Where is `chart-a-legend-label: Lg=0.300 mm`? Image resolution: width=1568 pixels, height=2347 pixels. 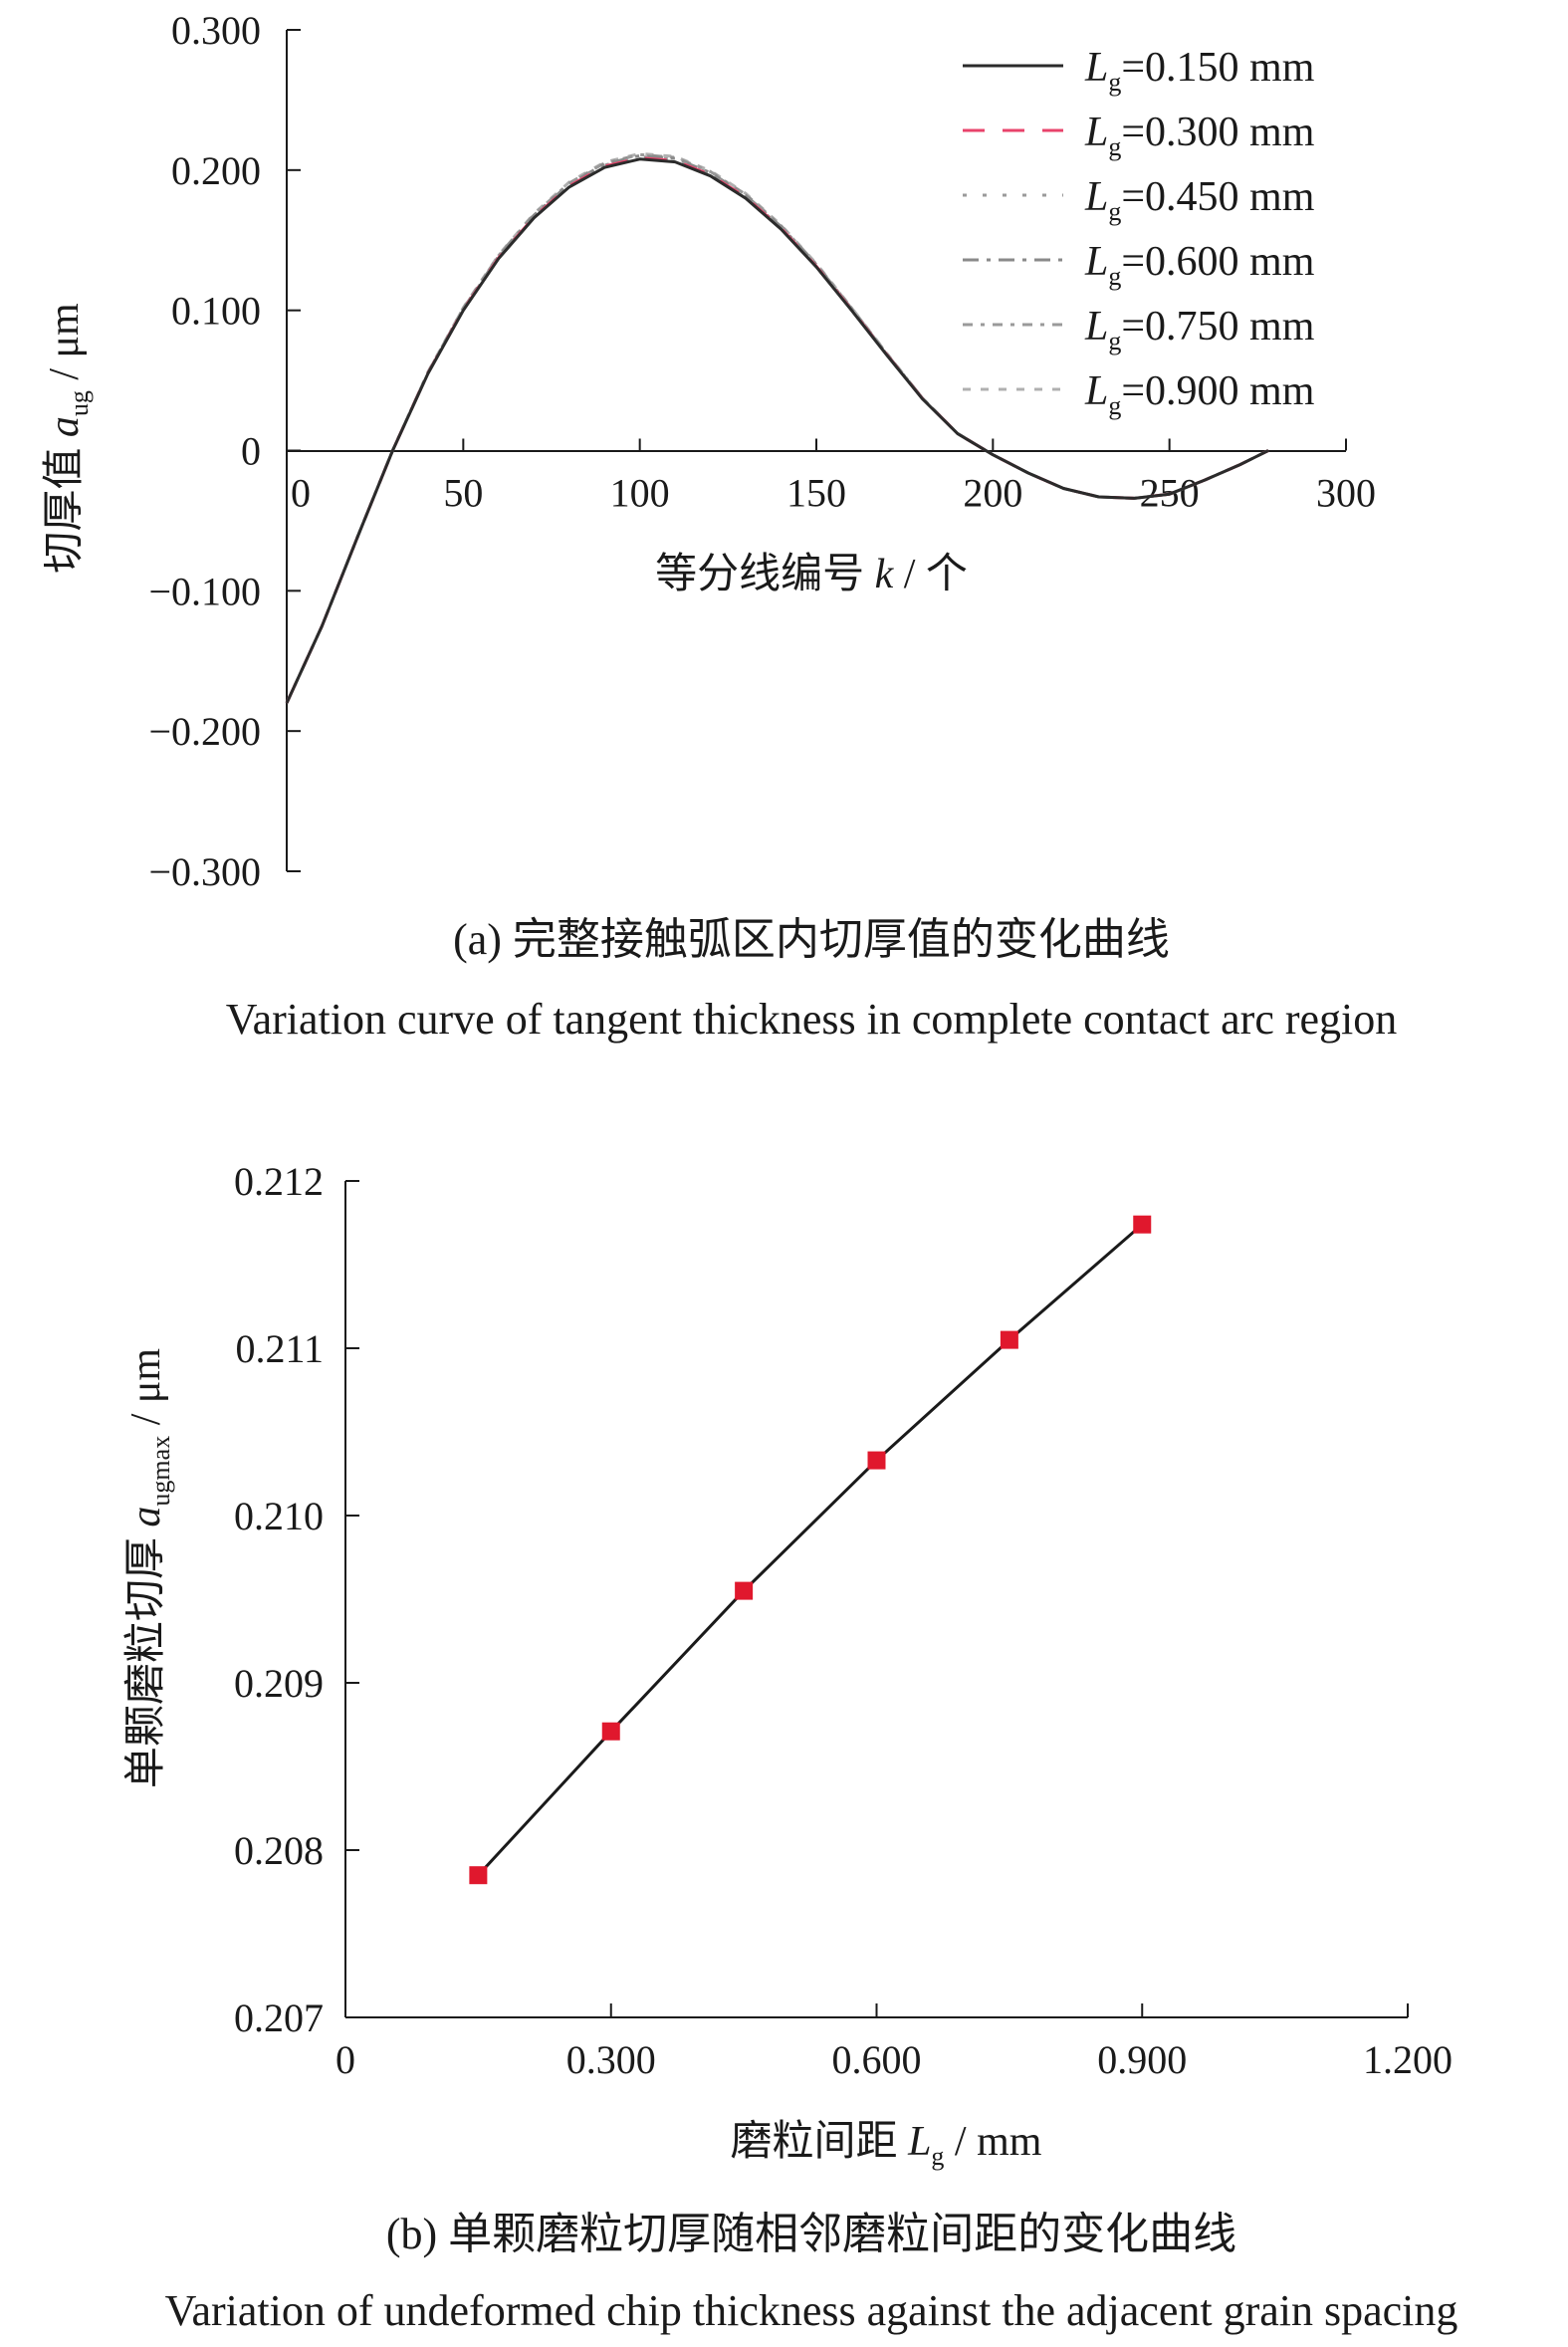
chart-a-legend-label: Lg=0.300 mm is located at coordinates (1199, 135).